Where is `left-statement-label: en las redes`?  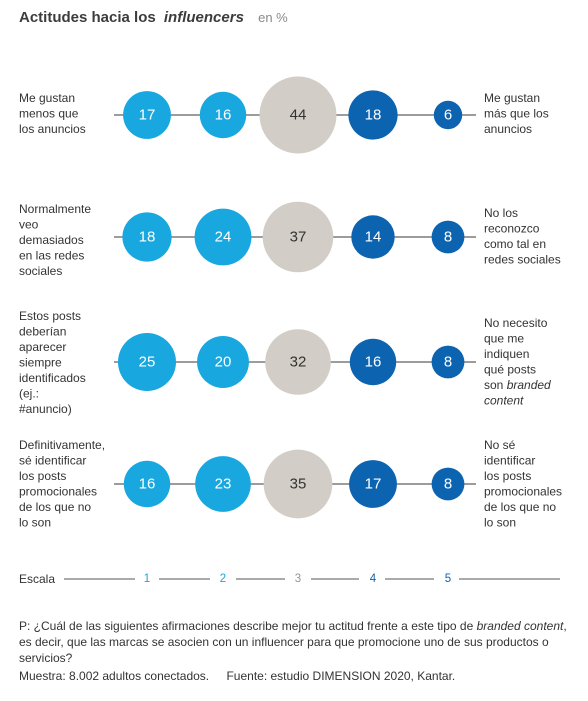
left-statement-label: en las redes is located at coordinates (51, 256).